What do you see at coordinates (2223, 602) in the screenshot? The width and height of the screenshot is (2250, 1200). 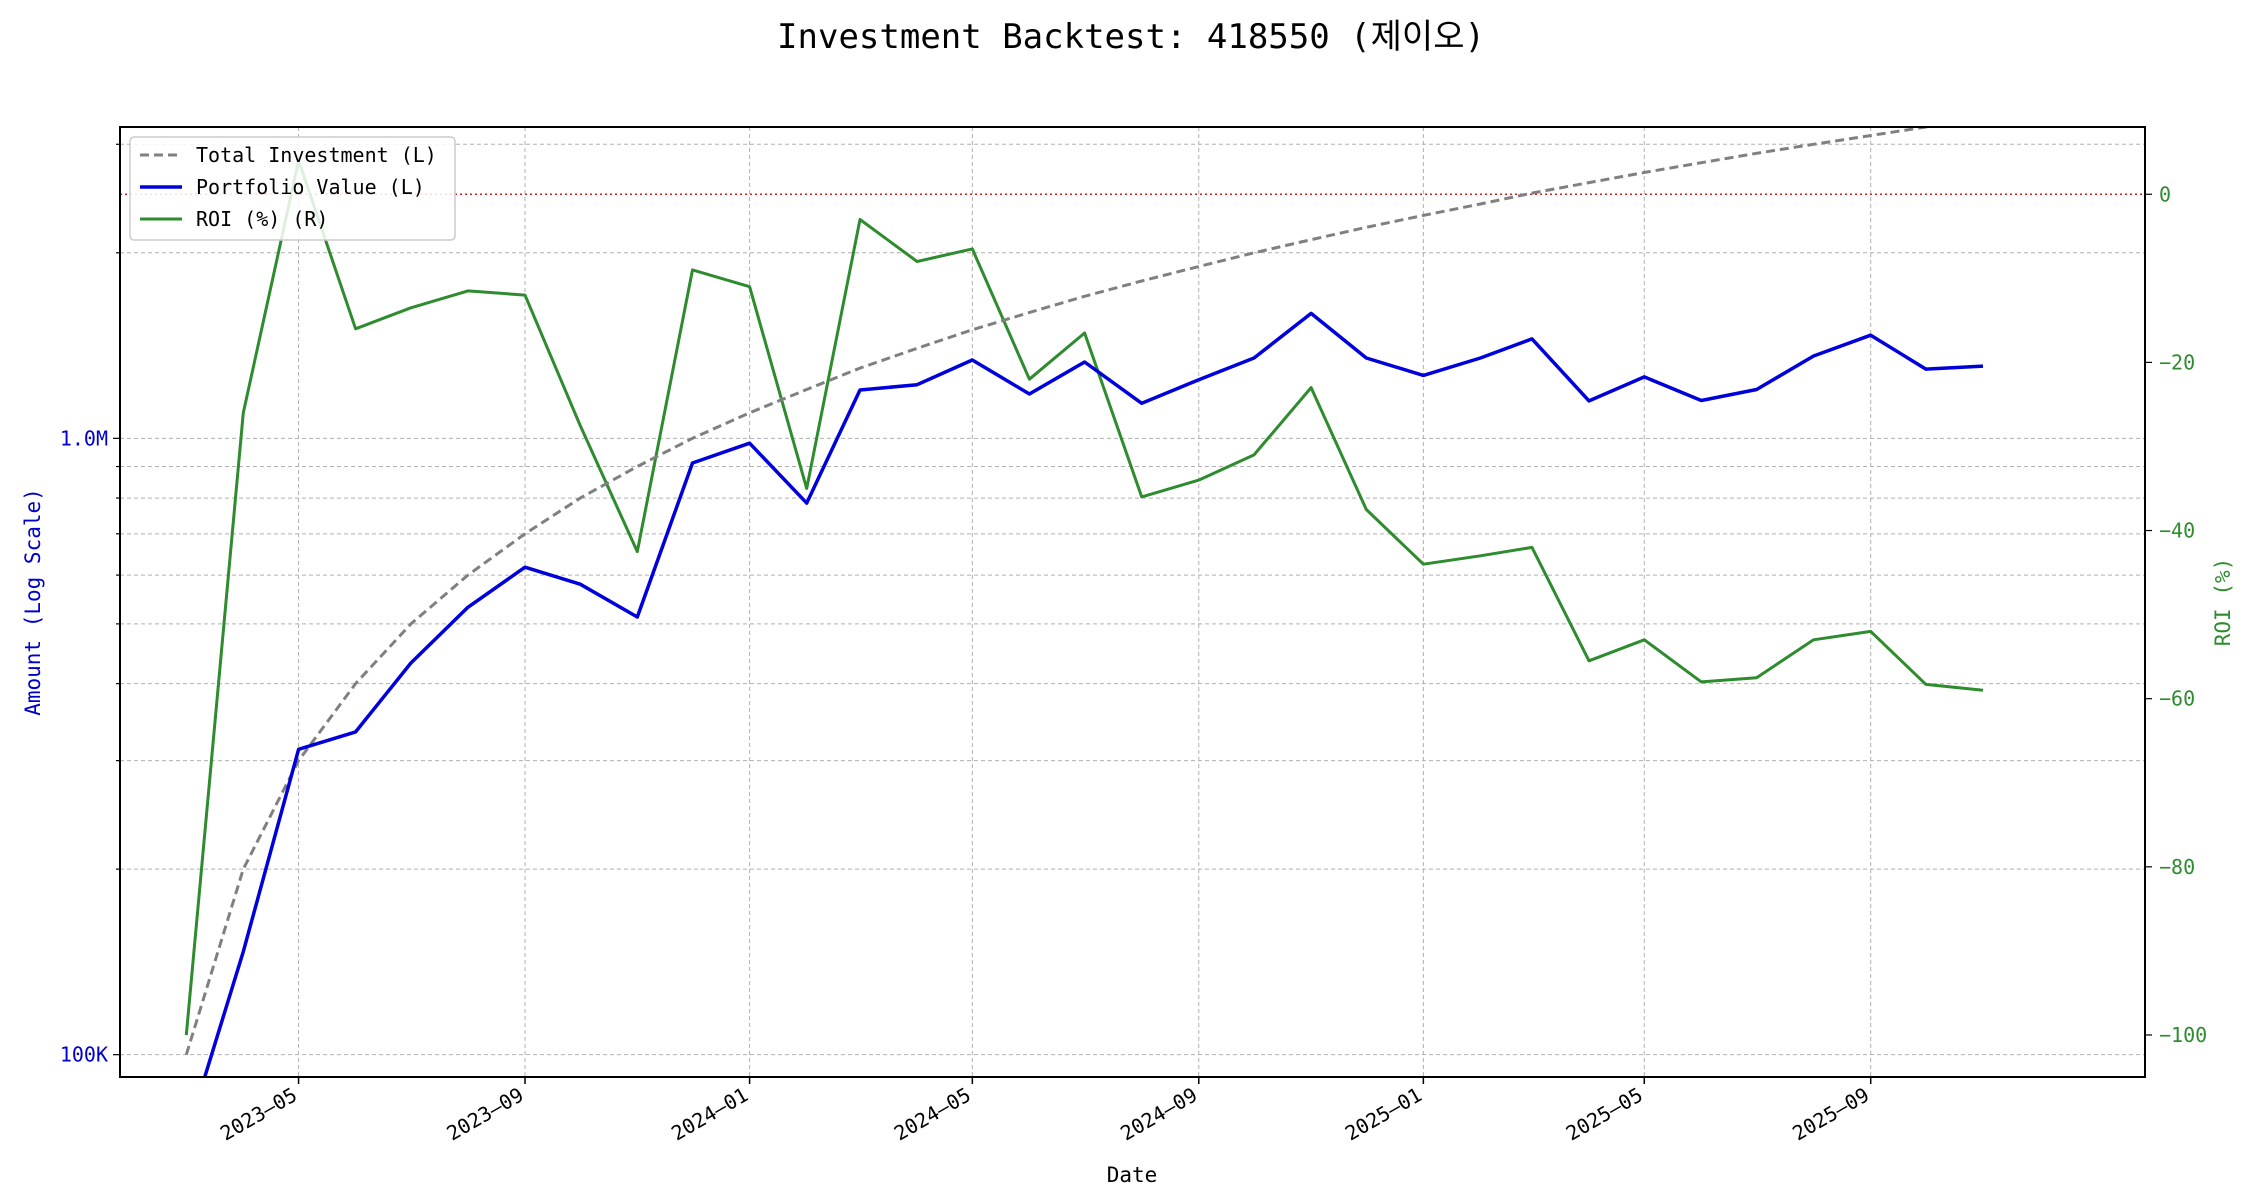 I see `right-axis-label: ROI (%)` at bounding box center [2223, 602].